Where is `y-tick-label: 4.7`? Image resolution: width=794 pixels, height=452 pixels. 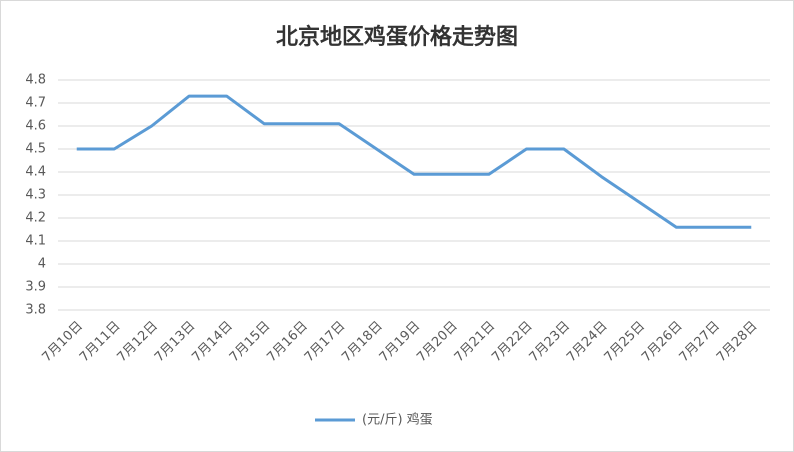 y-tick-label: 4.7 is located at coordinates (35, 103).